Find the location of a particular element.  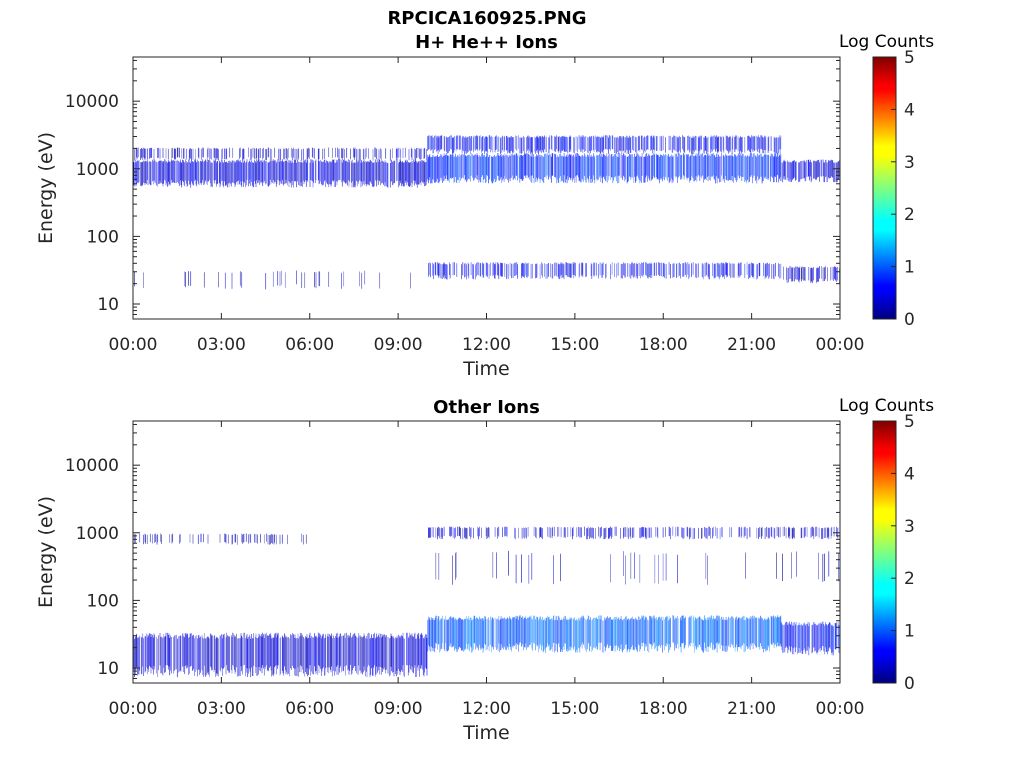

panel-title: H+ He++ Ions is located at coordinates (486, 42).